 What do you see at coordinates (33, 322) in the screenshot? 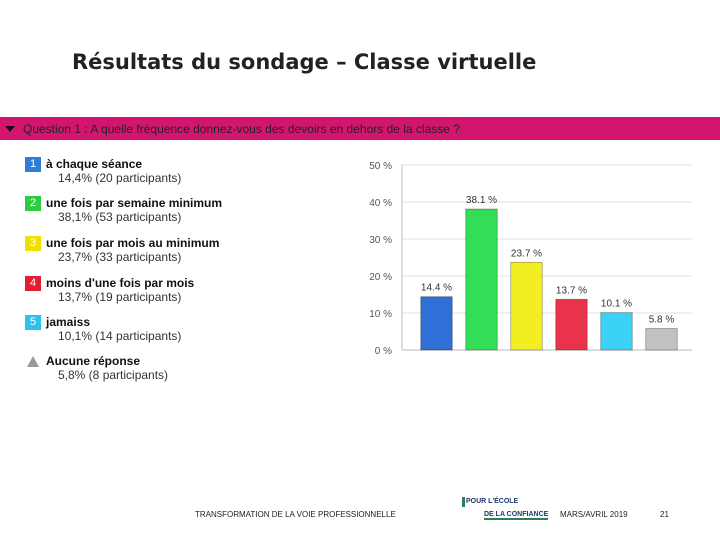
I see `legend-badge: 5` at bounding box center [33, 322].